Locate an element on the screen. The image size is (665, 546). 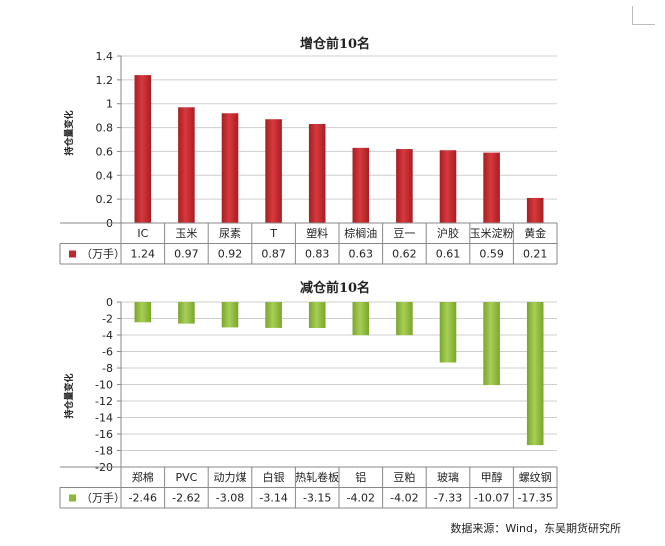
value-label: 0.59 is located at coordinates (491, 254).